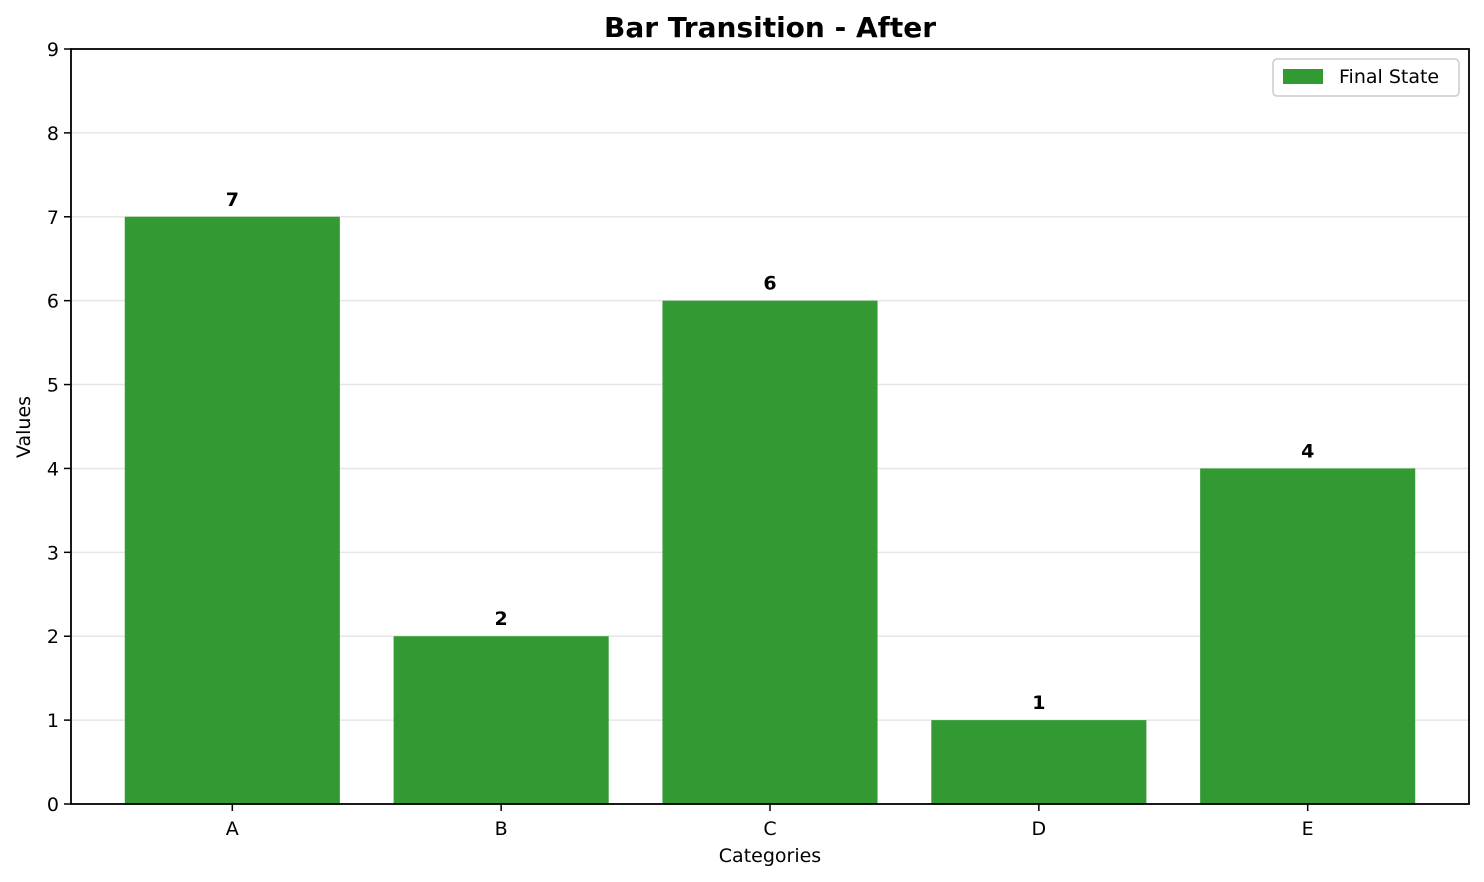 Image resolution: width=1484 pixels, height=882 pixels. What do you see at coordinates (501, 829) in the screenshot?
I see `x-tick-label-b: B` at bounding box center [501, 829].